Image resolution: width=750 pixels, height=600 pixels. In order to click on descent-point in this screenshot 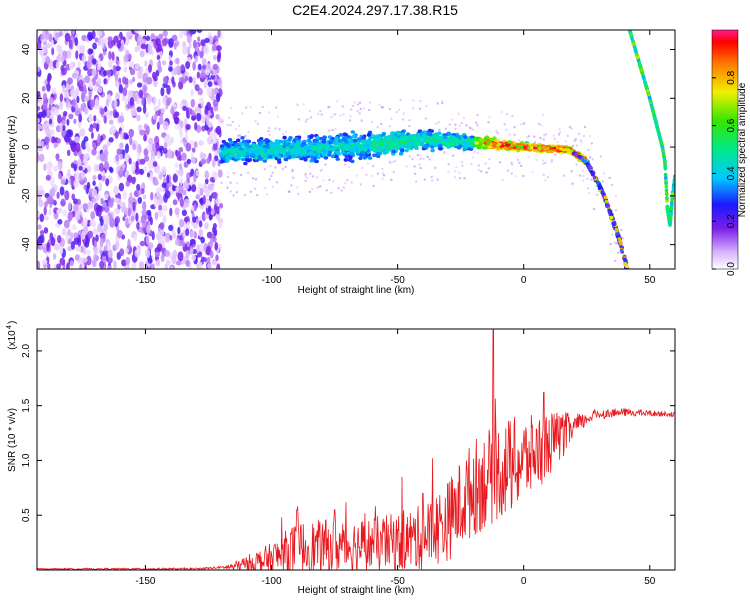, I will do `click(593, 174)`.